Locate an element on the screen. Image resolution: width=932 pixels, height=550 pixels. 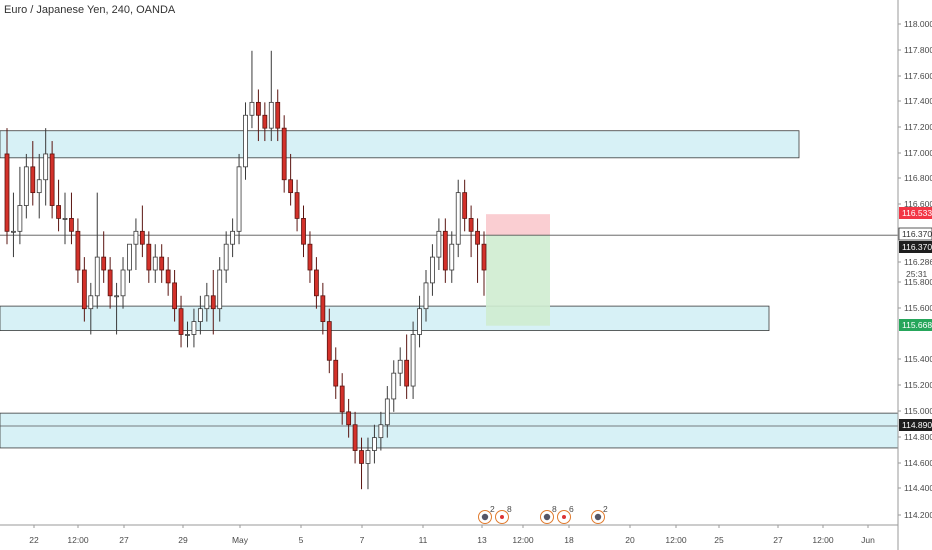
price-tick-label: 116.600 is located at coordinates (918, 204).